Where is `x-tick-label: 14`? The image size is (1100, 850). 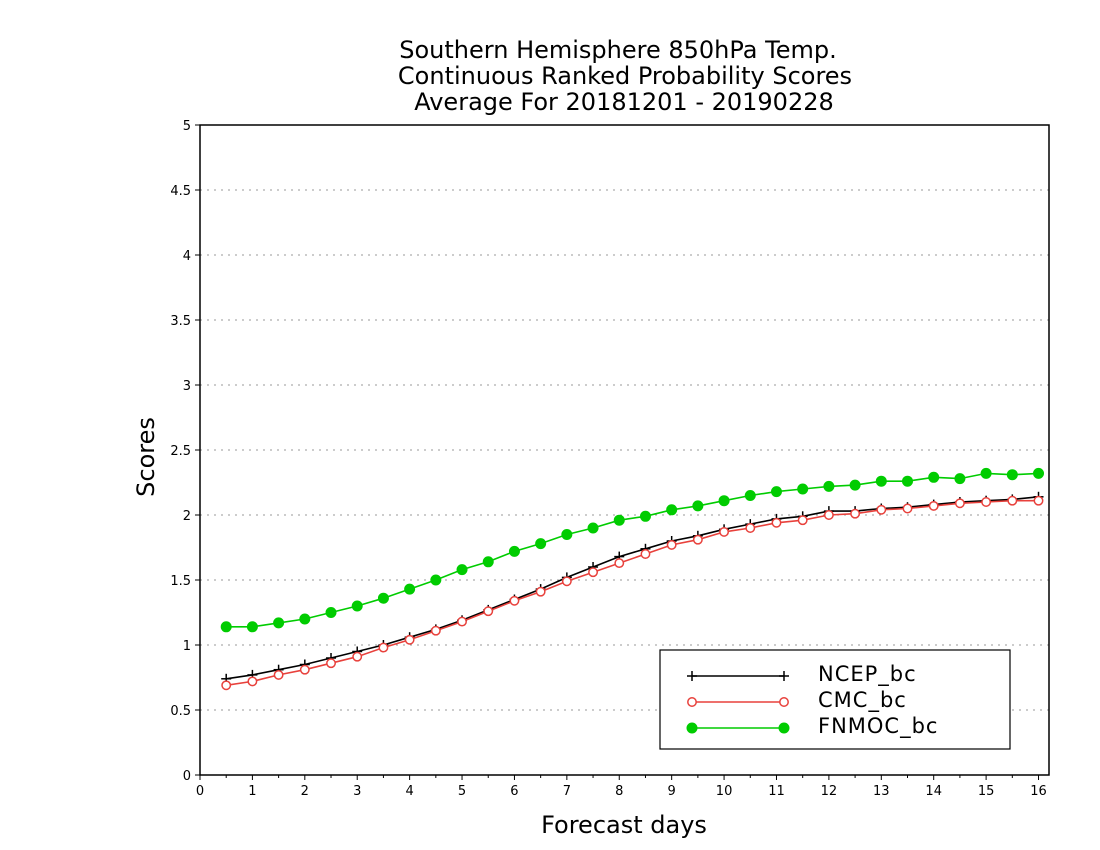
x-tick-label: 14 is located at coordinates (933, 791).